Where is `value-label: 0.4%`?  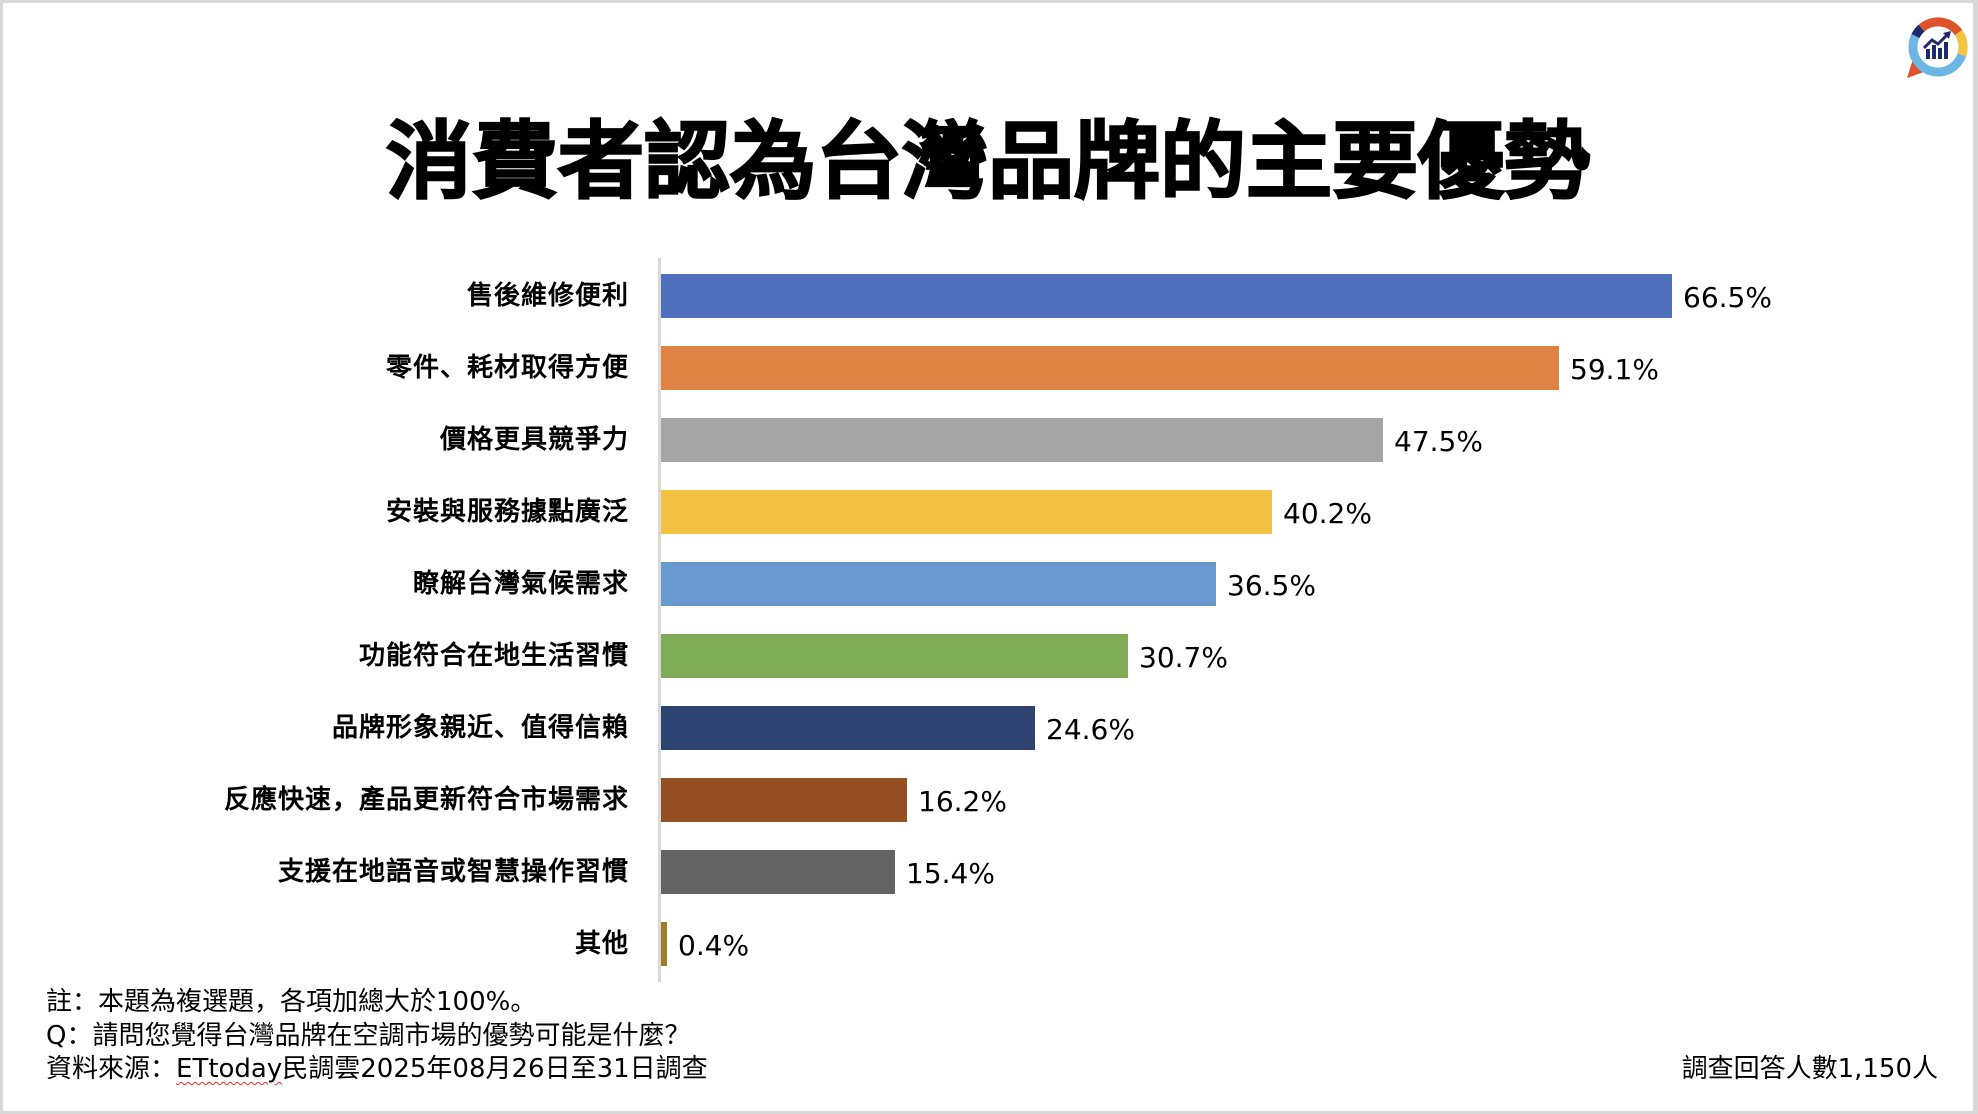
value-label: 0.4% is located at coordinates (714, 945).